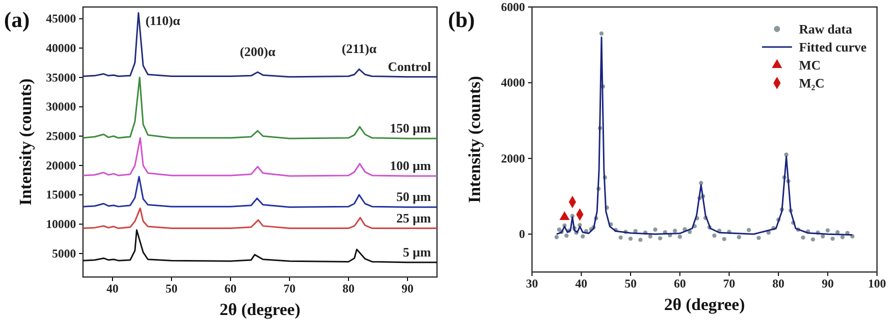  I want to click on series-label: 25 µm, so click(414, 218).